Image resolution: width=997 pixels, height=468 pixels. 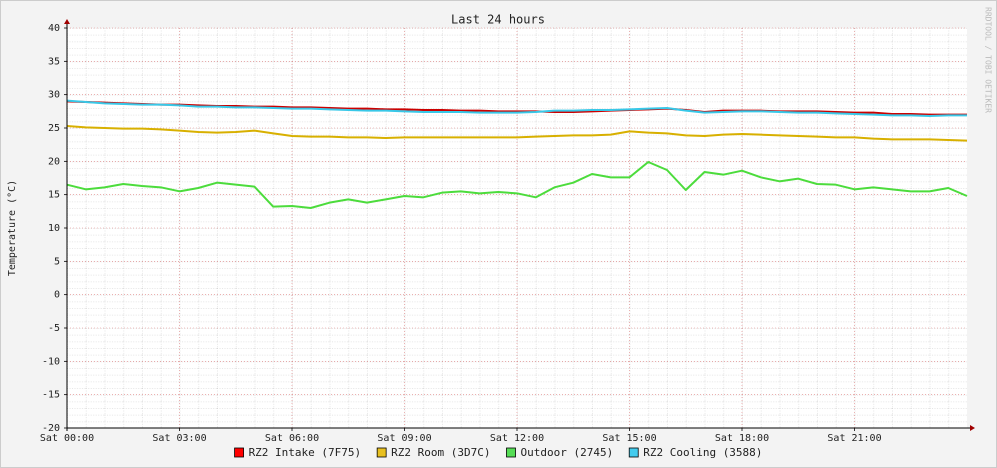 I want to click on y-axis-label: Temperature (°C), so click(x=12, y=228).